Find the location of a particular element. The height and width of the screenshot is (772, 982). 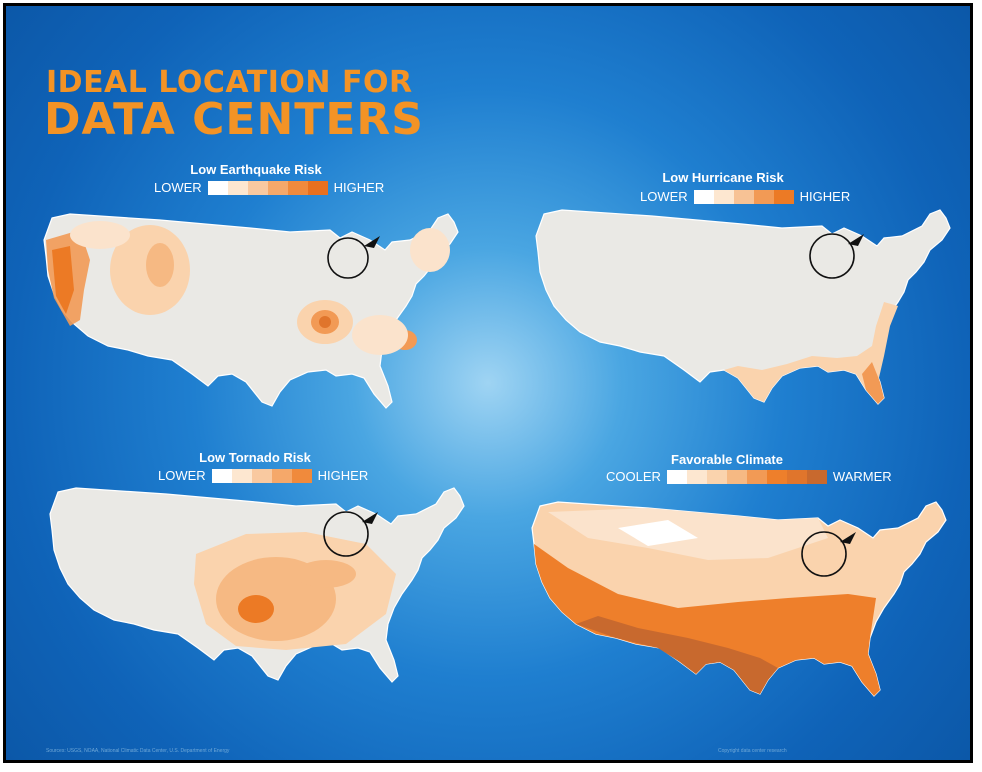

climate-legend-high: WARMER is located at coordinates (862, 476).